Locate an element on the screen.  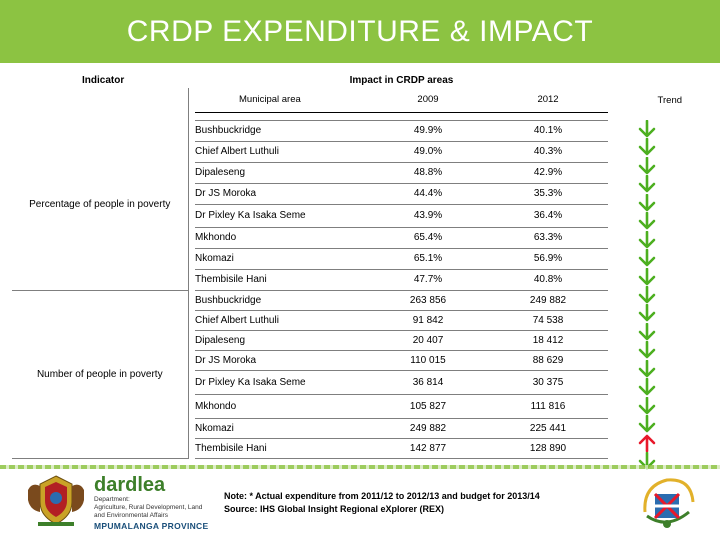
value-2012-cell: 56.9% is located at coordinates (548, 258).